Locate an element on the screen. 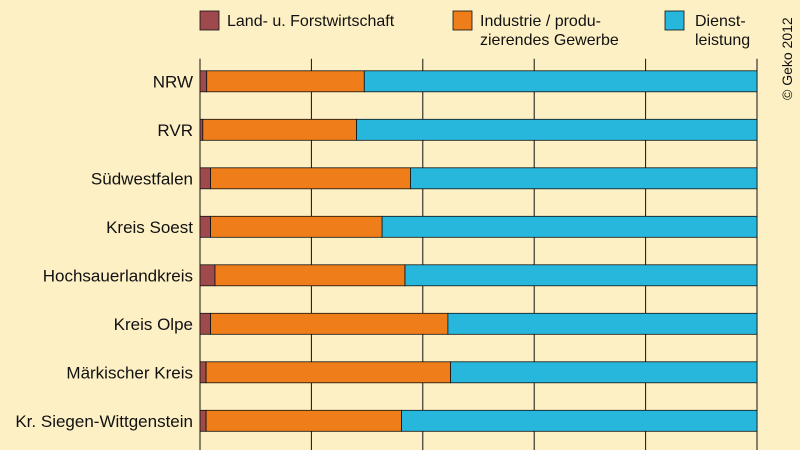 The image size is (800, 450). category-label: Kreis Soest is located at coordinates (149, 227).